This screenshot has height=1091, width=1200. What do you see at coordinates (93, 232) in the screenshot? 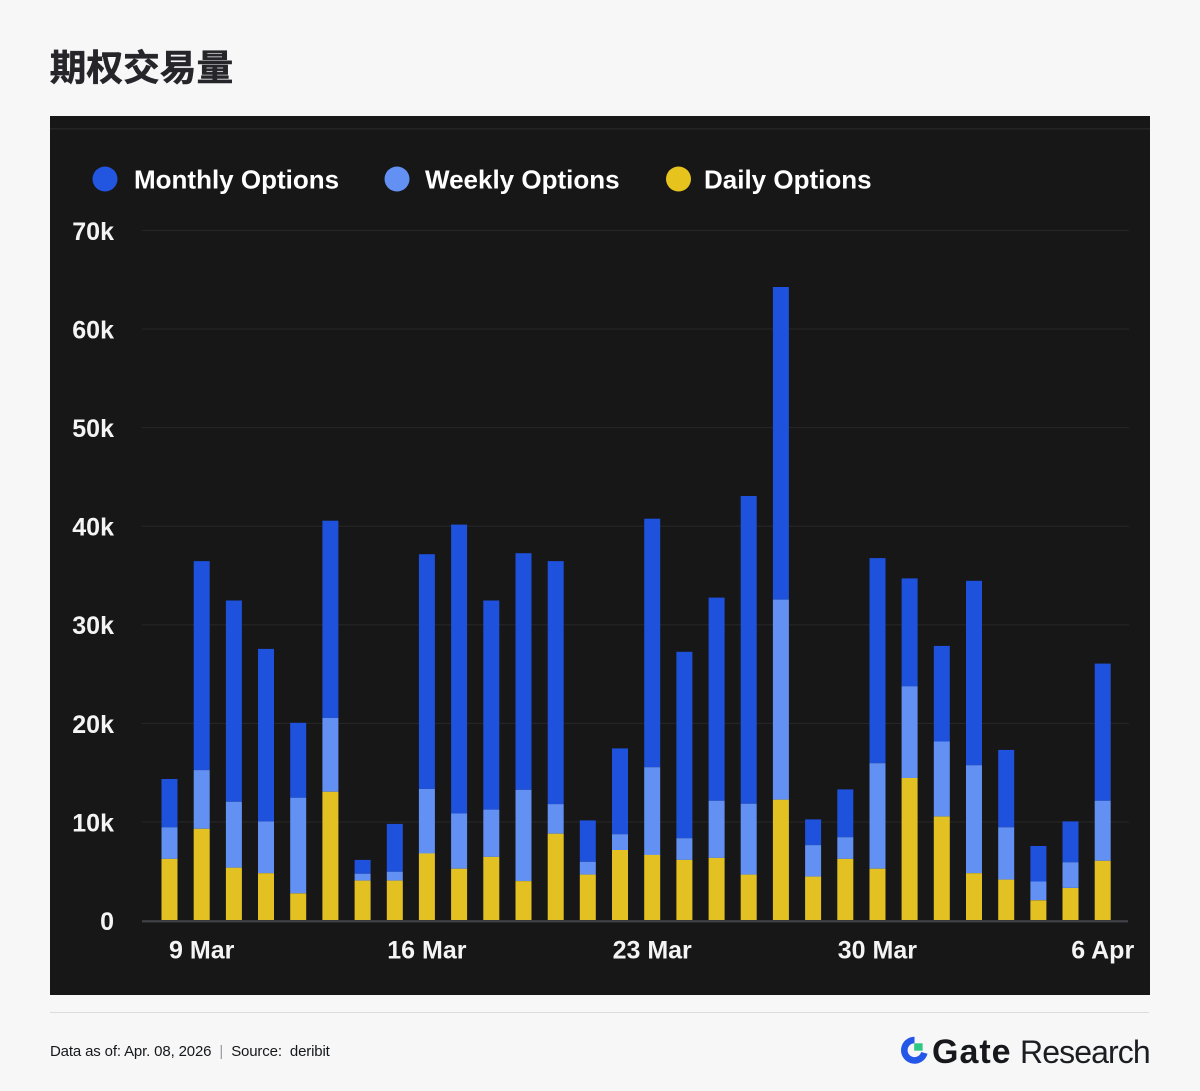
I see `svg-text: 70k` at bounding box center [93, 232].